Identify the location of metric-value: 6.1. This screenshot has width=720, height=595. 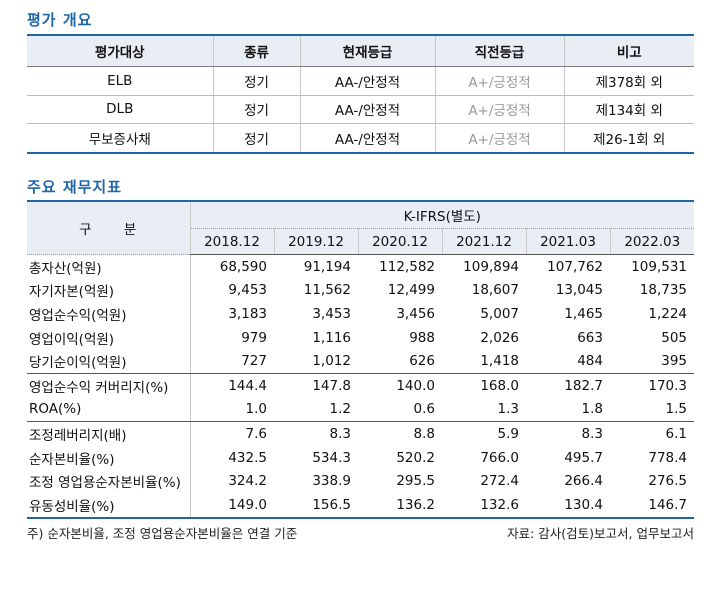
(676, 433).